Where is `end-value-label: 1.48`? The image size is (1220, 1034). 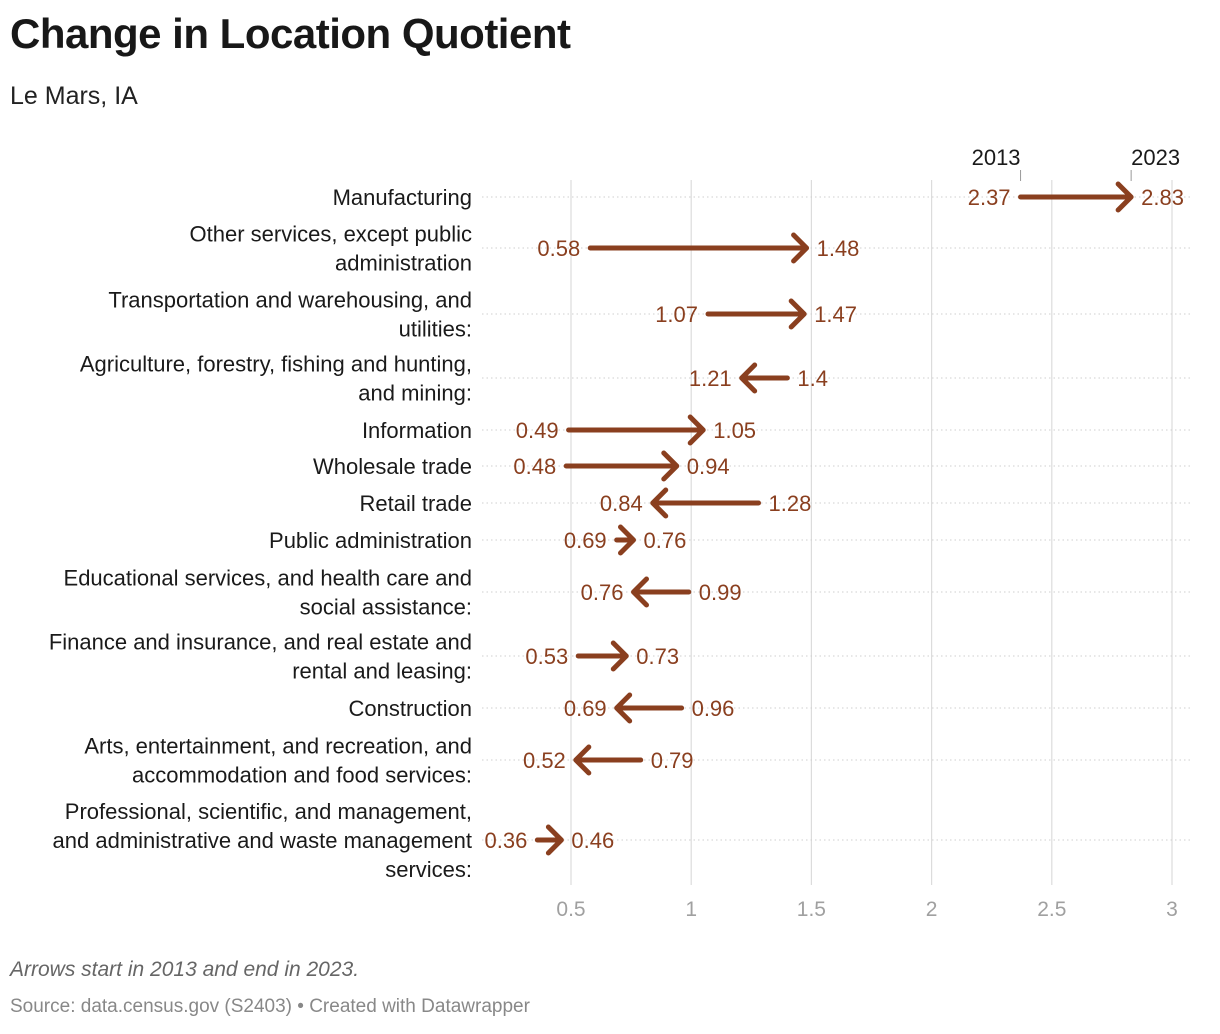
end-value-label: 1.48 is located at coordinates (838, 248).